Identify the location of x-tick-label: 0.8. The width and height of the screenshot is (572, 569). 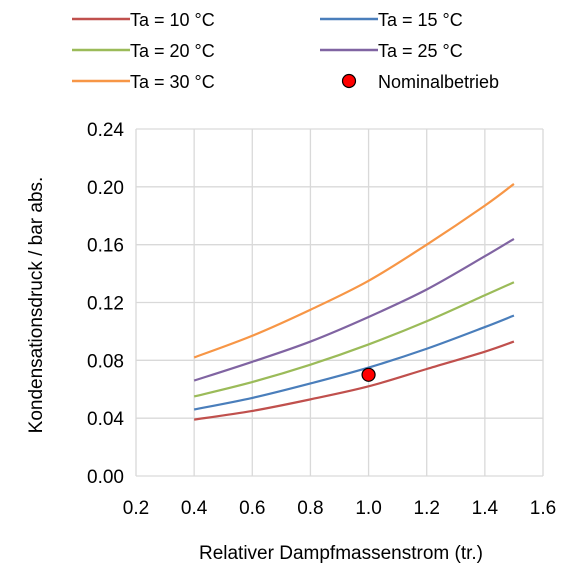
(310, 508).